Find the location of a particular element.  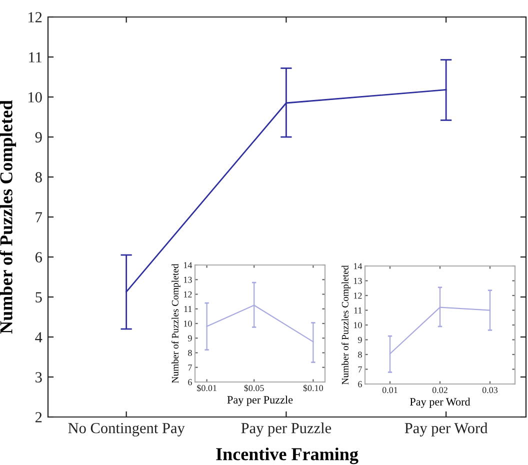

y-tick-label: 3 is located at coordinates (39, 377).